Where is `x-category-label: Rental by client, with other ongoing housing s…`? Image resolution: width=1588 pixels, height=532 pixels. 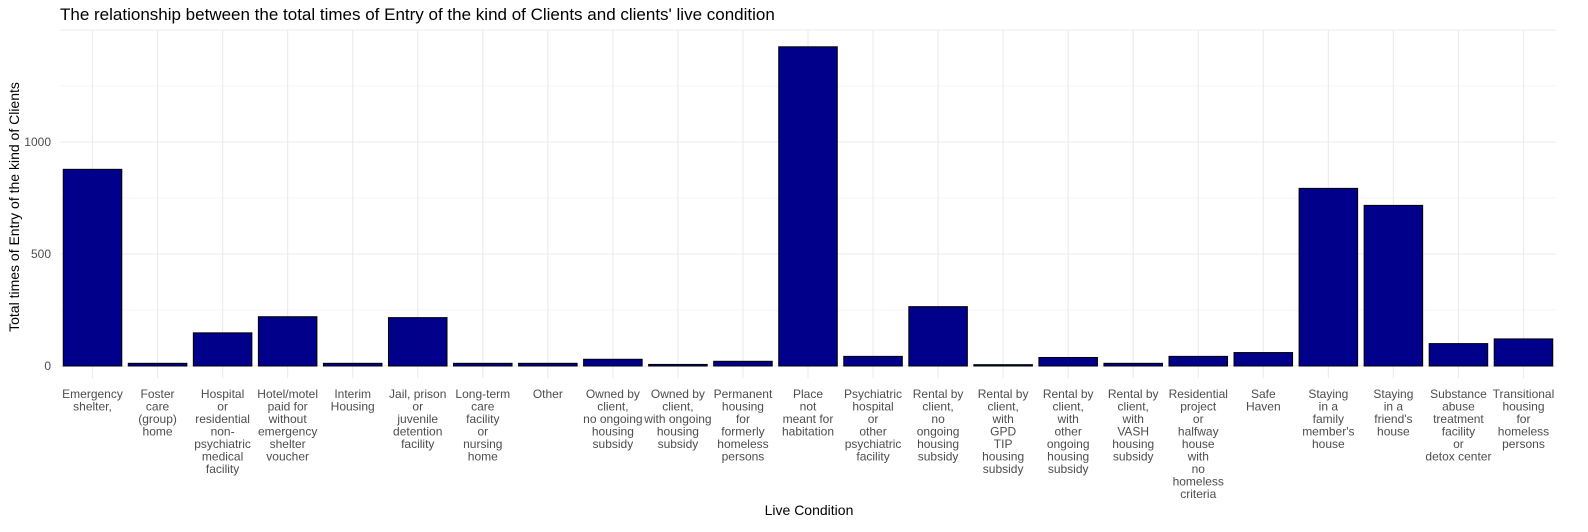
x-category-label: Rental by client, with other ongoing housing s… is located at coordinates (1068, 431).